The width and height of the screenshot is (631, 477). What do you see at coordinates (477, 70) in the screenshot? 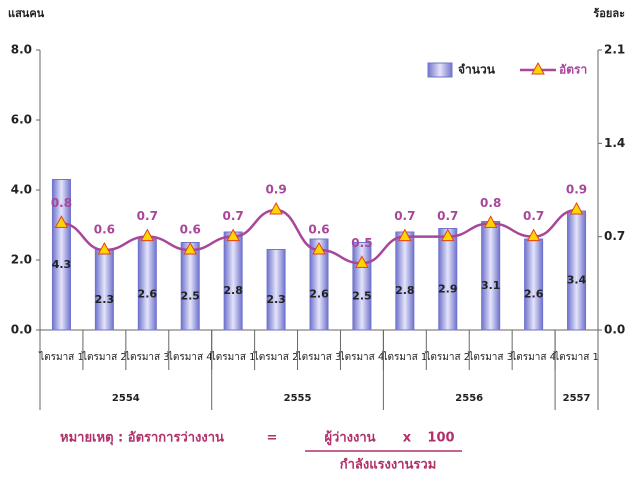
I see `legend-label: จำนวน` at bounding box center [477, 70].